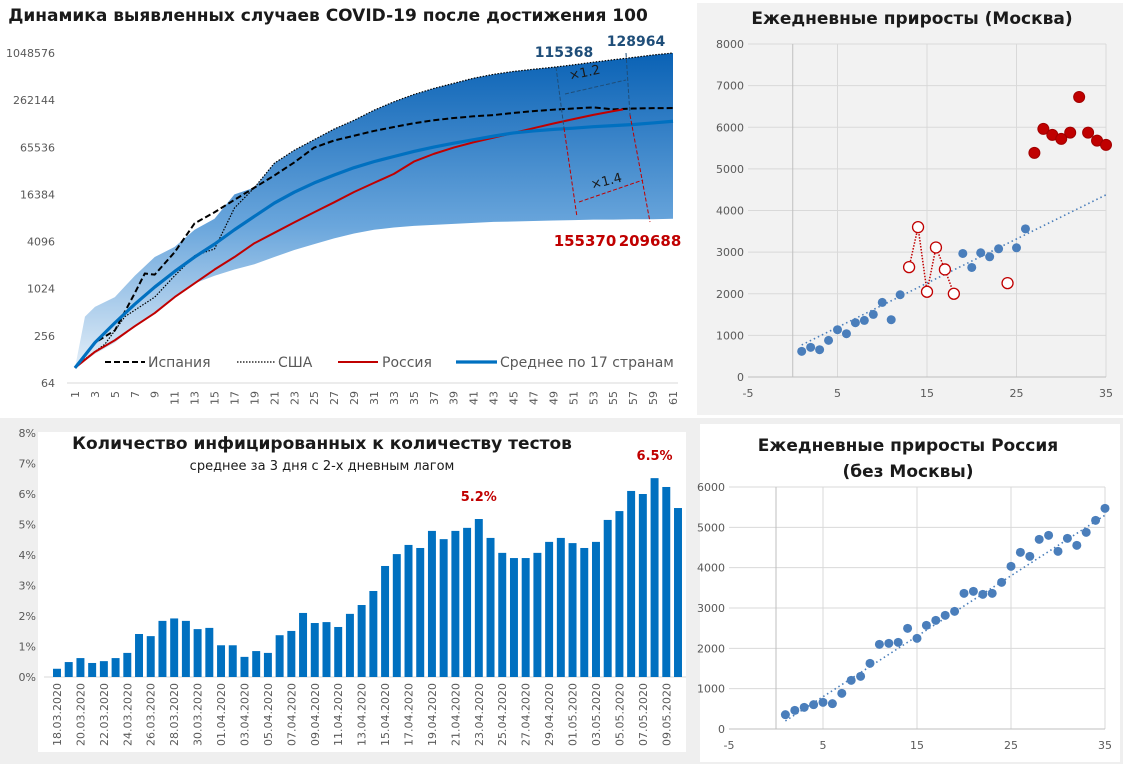 Image resolution: width=1123 pixels, height=768 pixels. I want to click on x-tick-label: 31, so click(374, 398).